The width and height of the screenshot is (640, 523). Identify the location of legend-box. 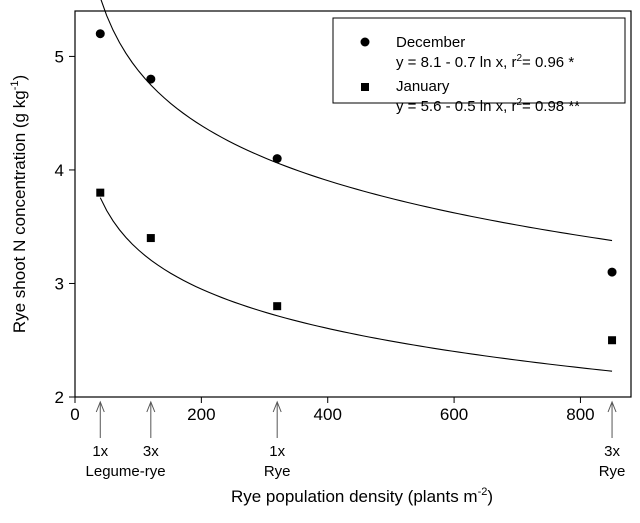
(479, 60).